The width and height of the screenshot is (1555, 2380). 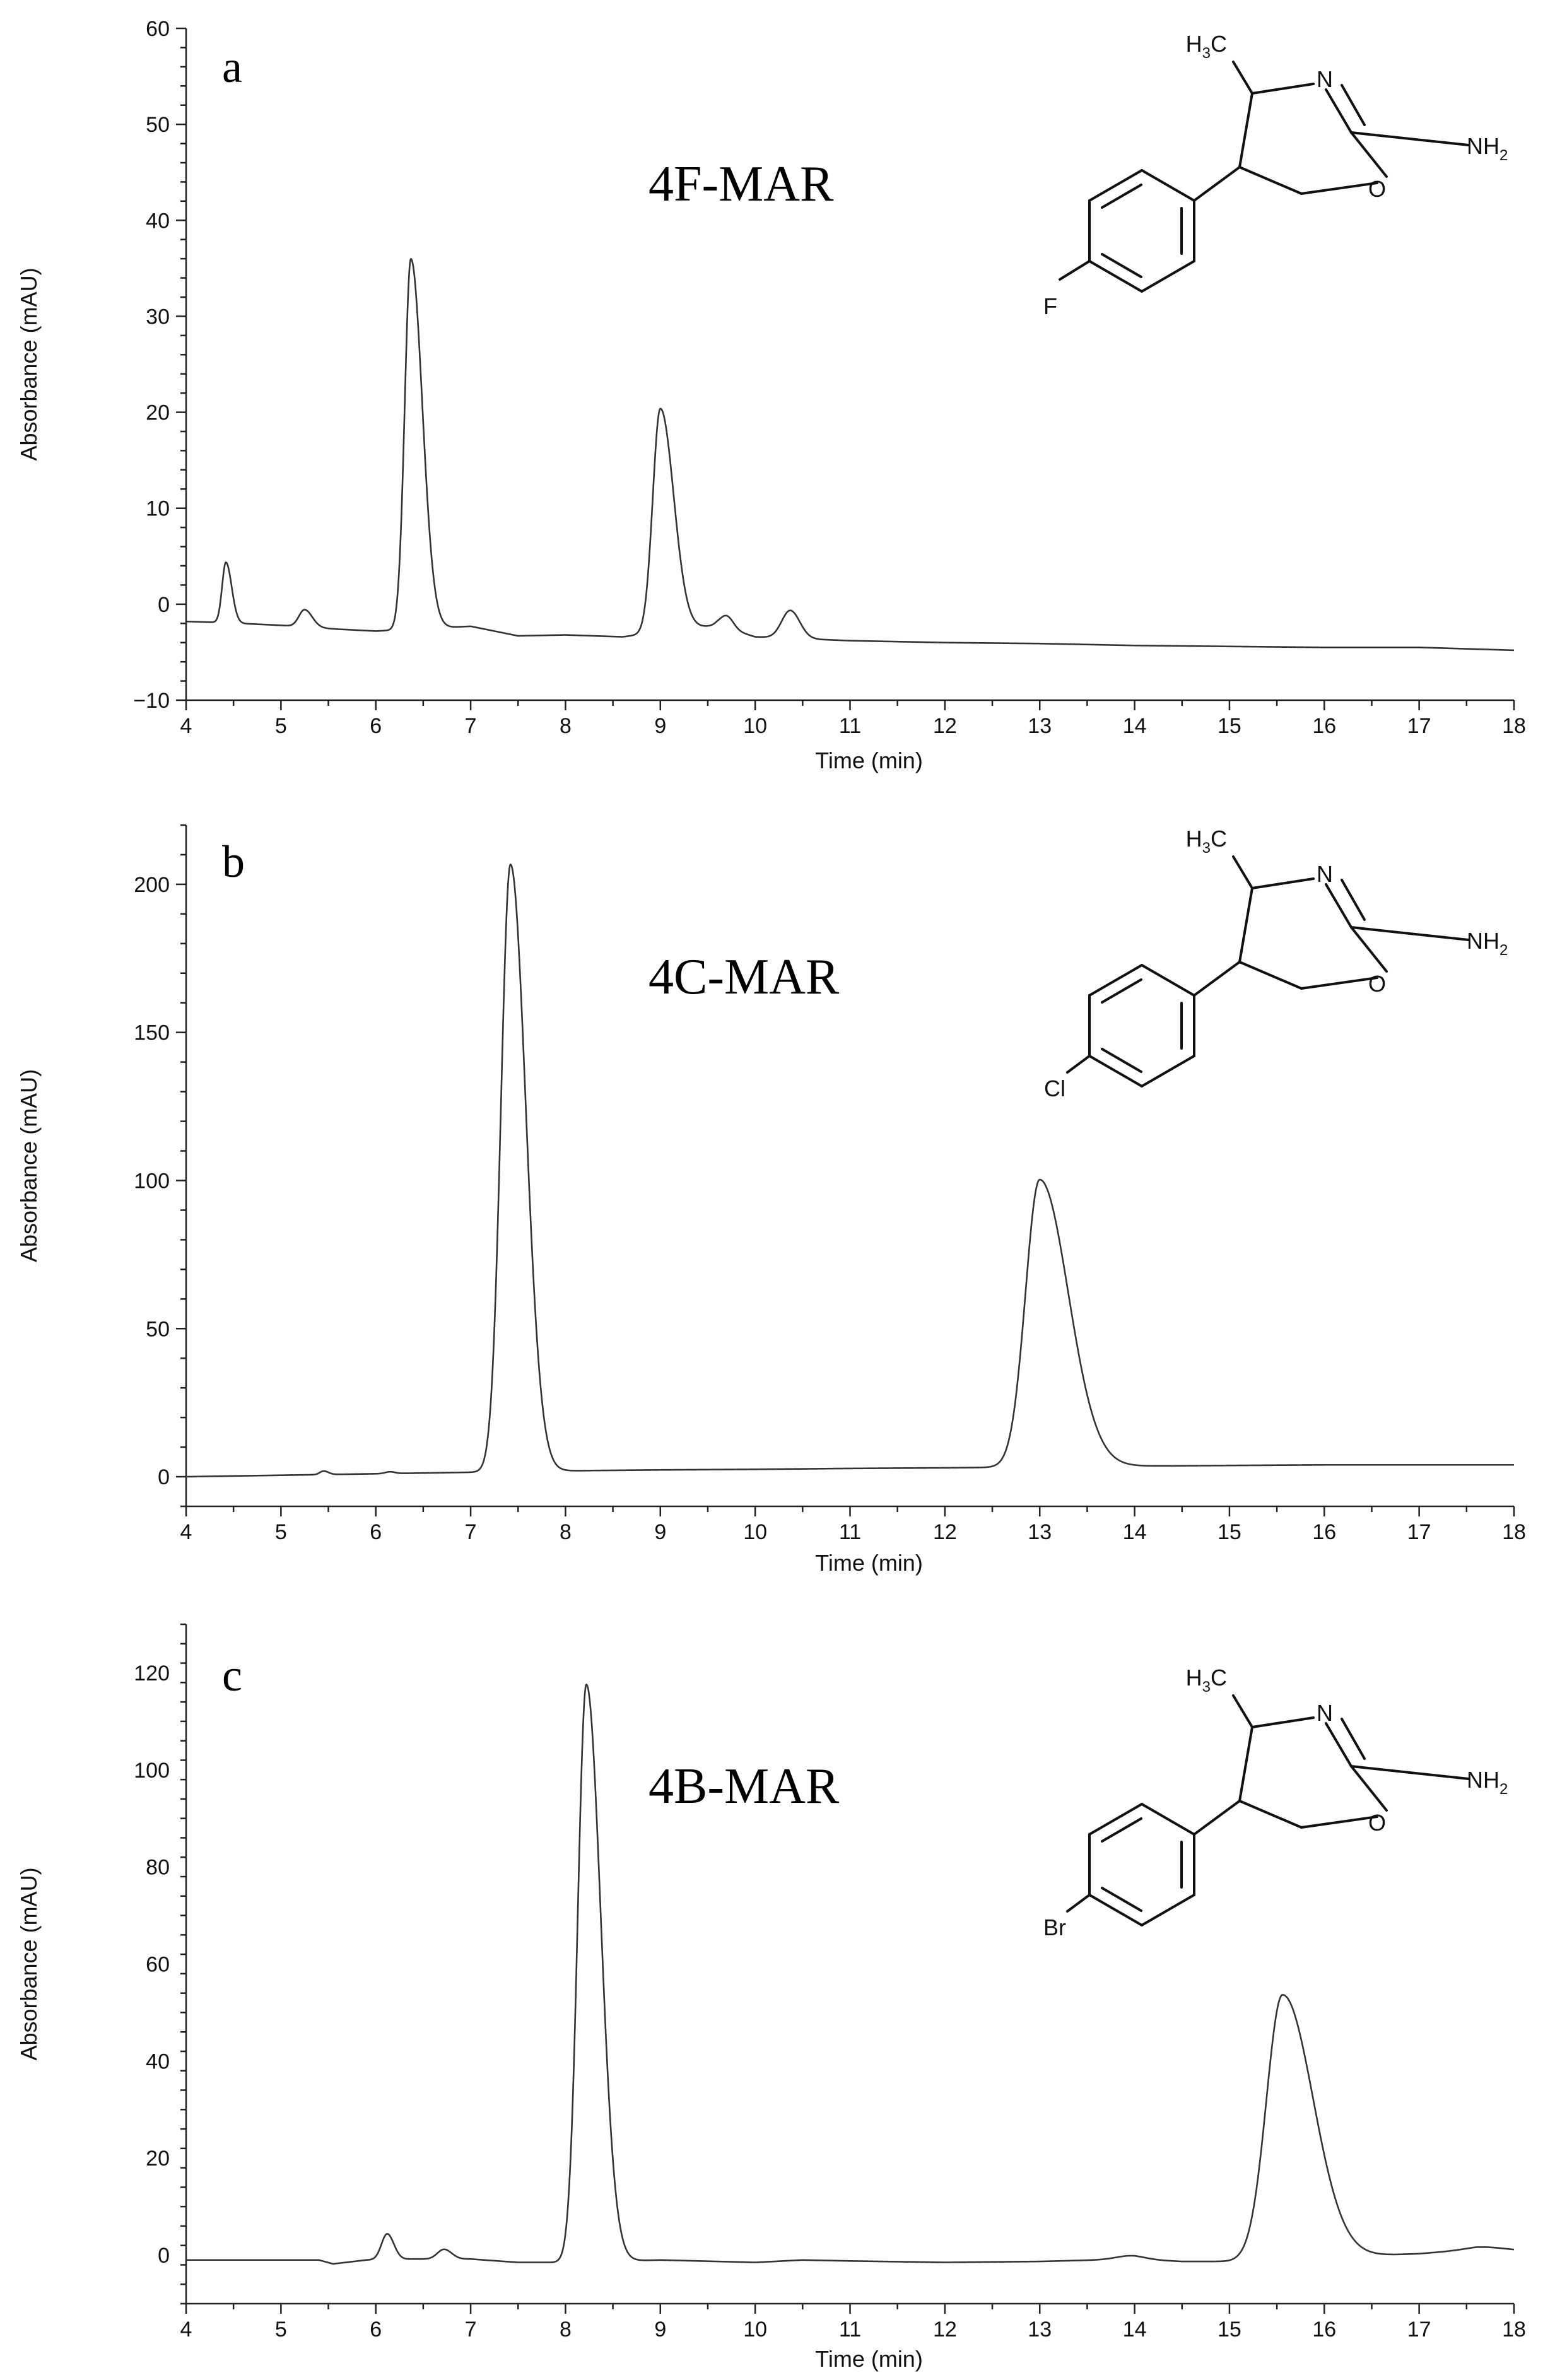 I want to click on panel-letter-a: a, so click(x=232, y=67).